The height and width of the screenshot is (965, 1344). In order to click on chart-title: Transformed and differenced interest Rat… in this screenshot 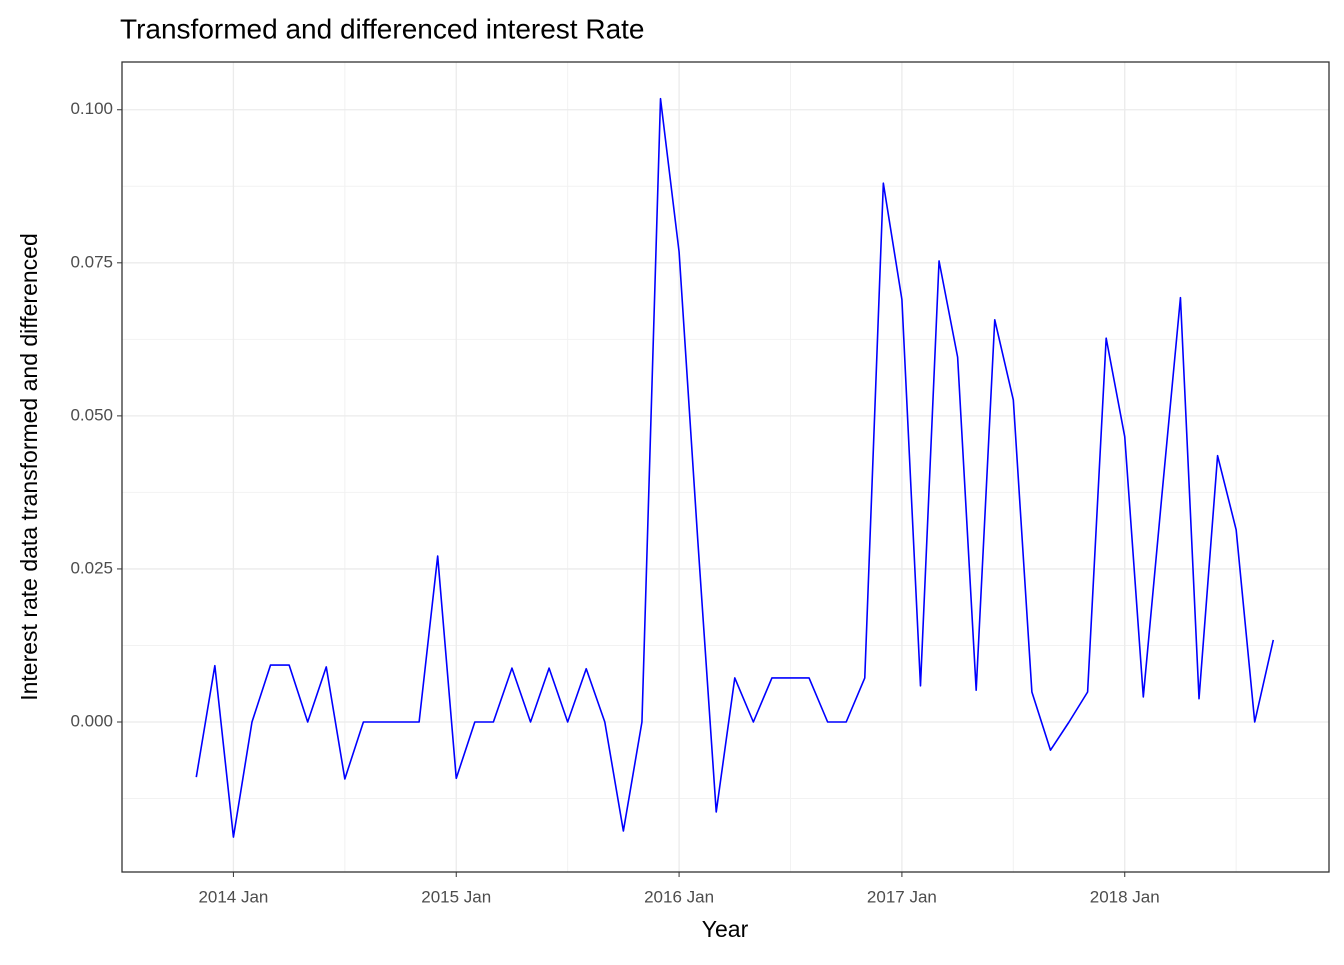, I will do `click(382, 28)`.